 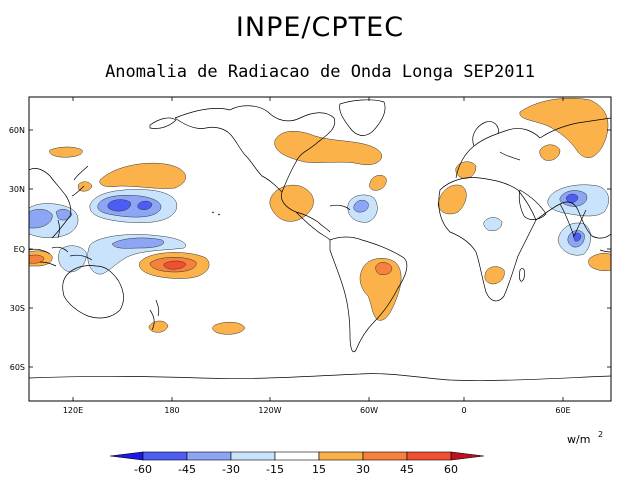 I want to click on coastline-south-america, so click(x=368, y=294).